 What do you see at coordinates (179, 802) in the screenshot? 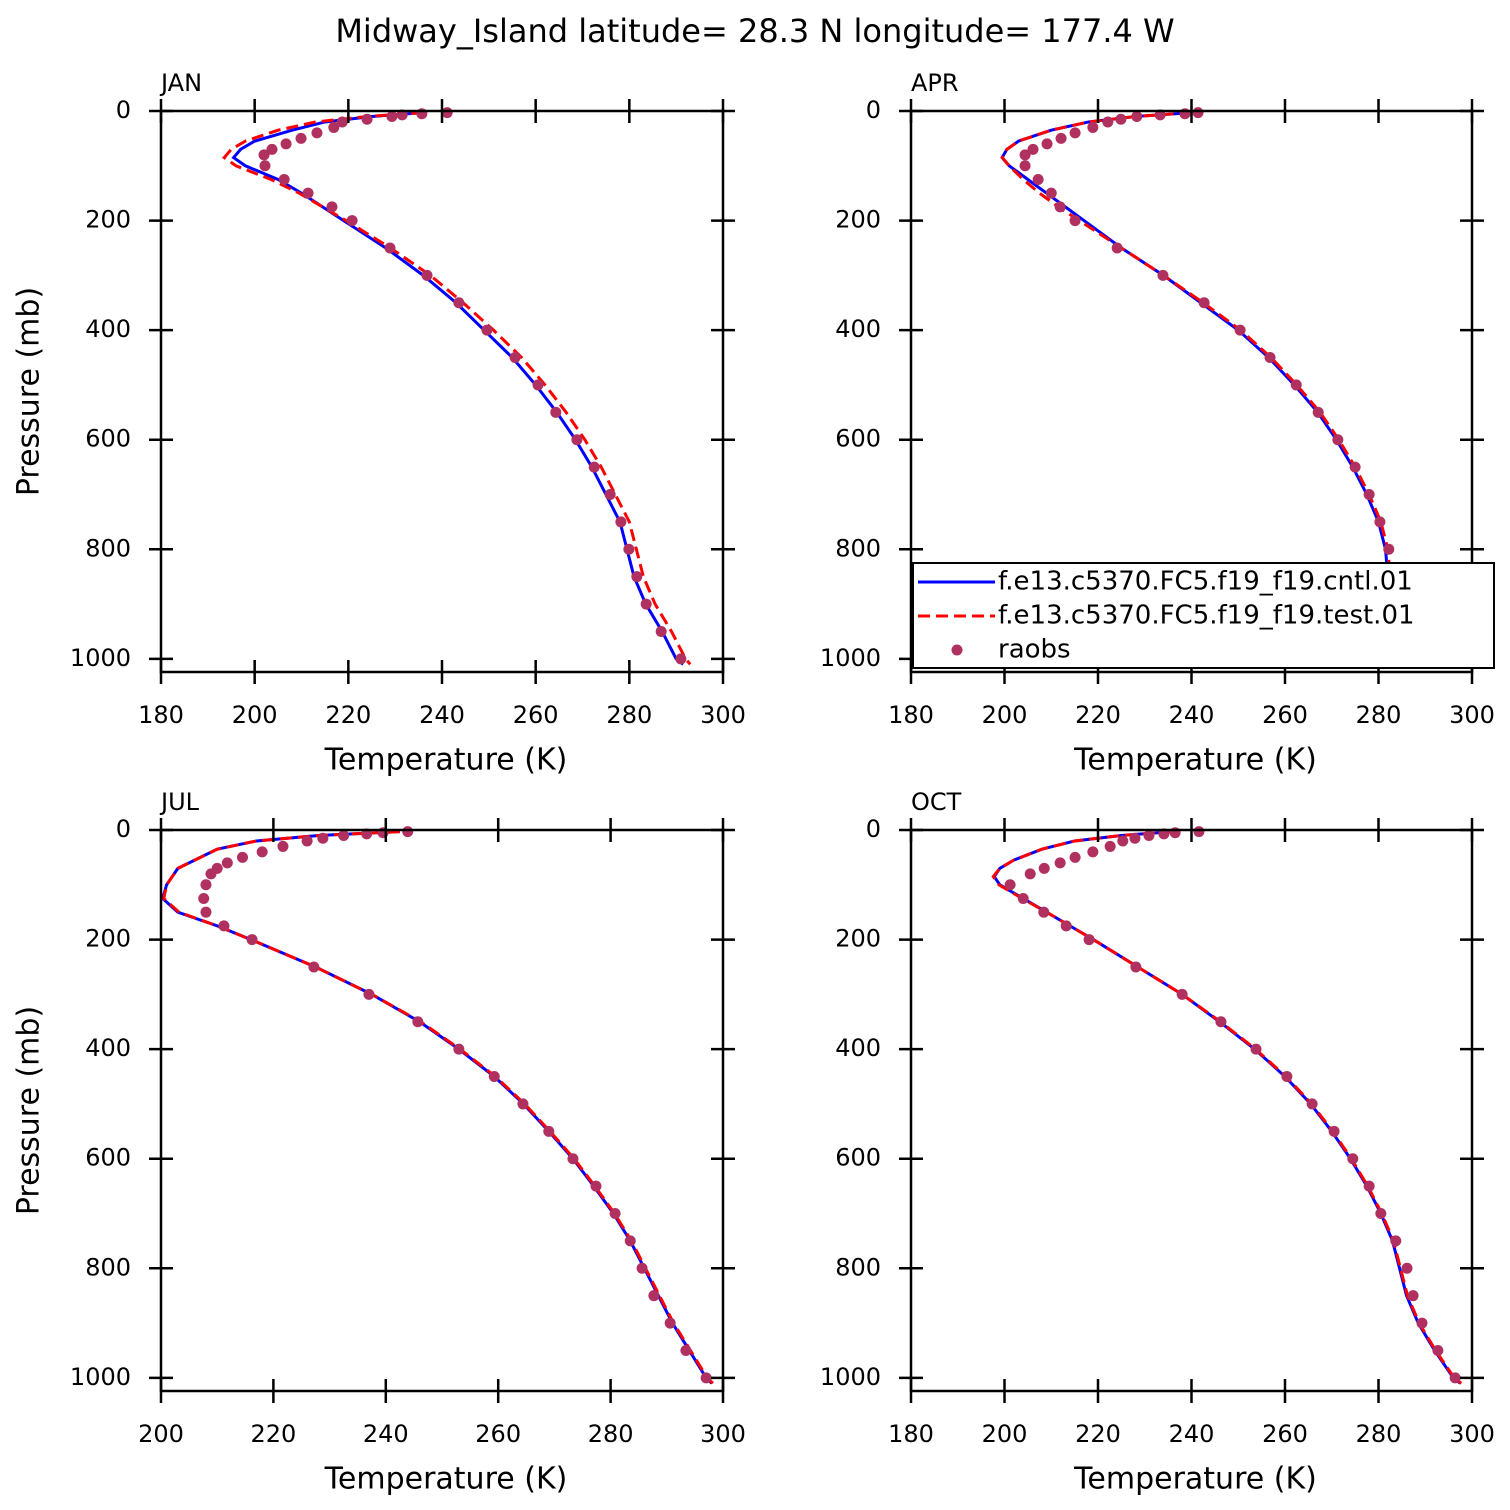
I see `panel-title: JUL` at bounding box center [179, 802].